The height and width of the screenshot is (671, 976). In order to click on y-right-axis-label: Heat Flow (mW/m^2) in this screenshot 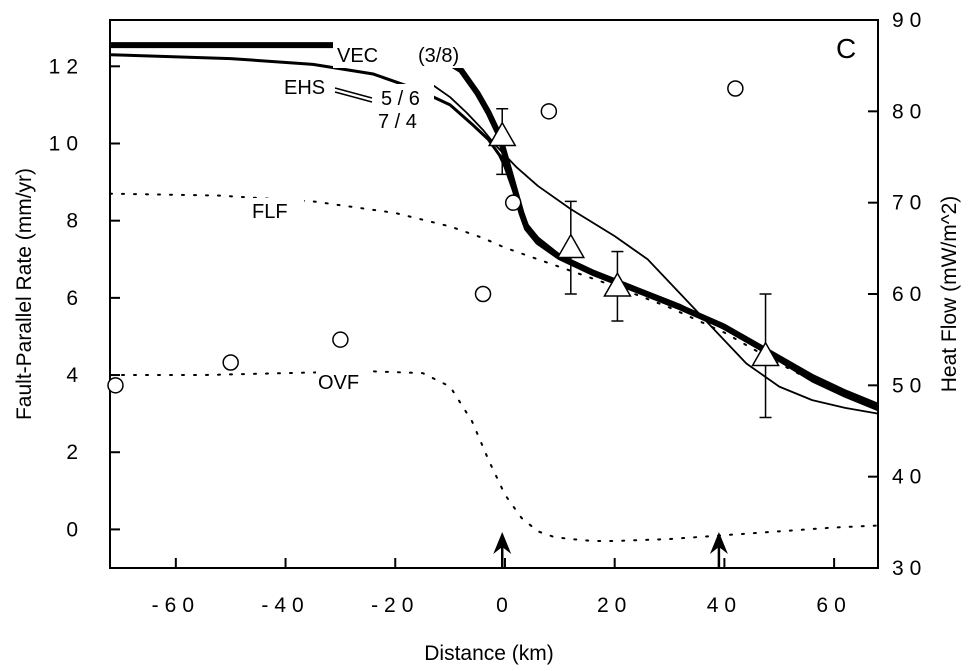, I will do `click(949, 294)`.